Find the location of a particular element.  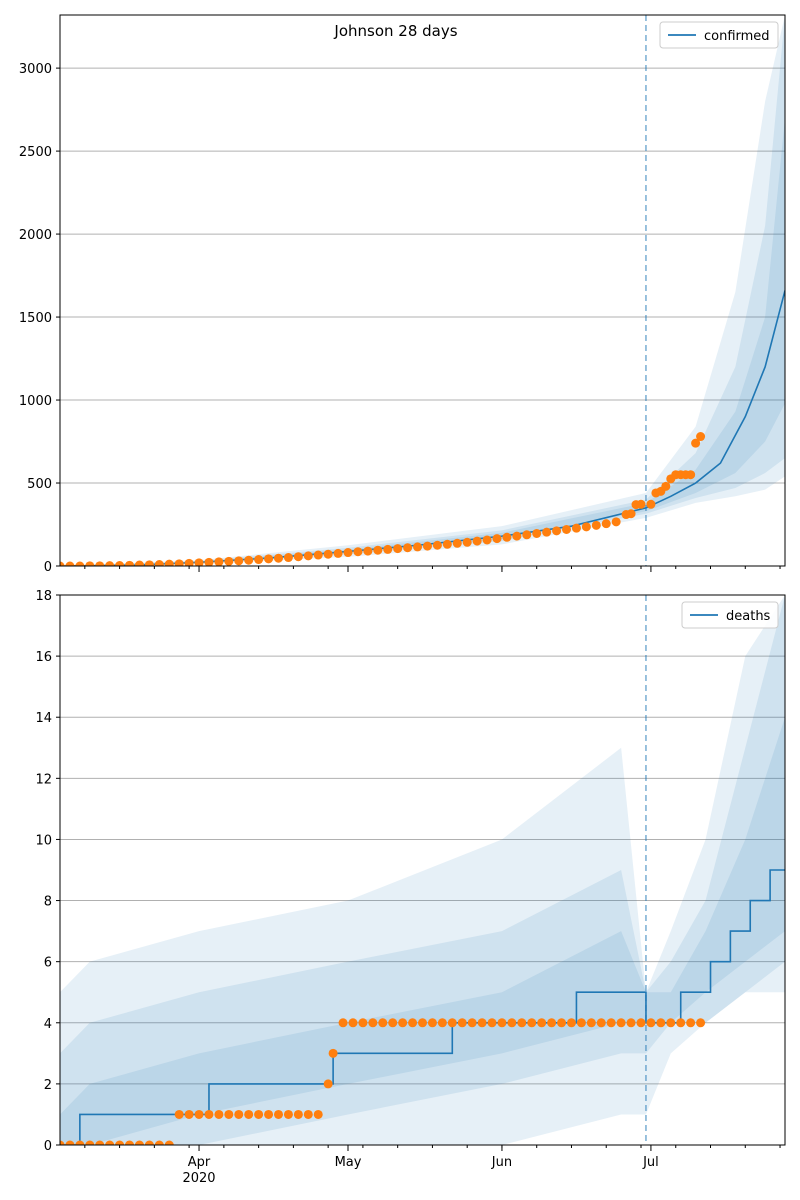

y-tick-label: 18 is located at coordinates (43, 596).